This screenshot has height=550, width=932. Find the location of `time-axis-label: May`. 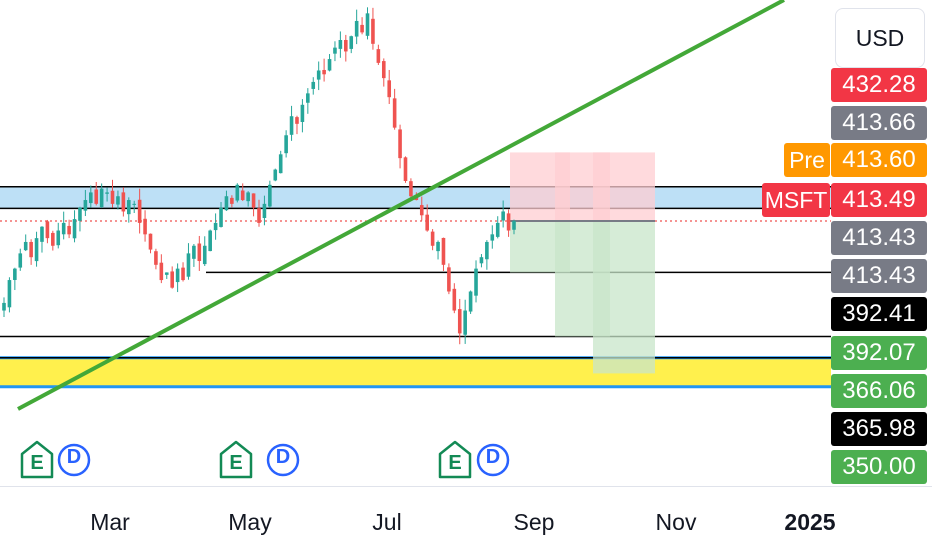

time-axis-label: May is located at coordinates (250, 522).